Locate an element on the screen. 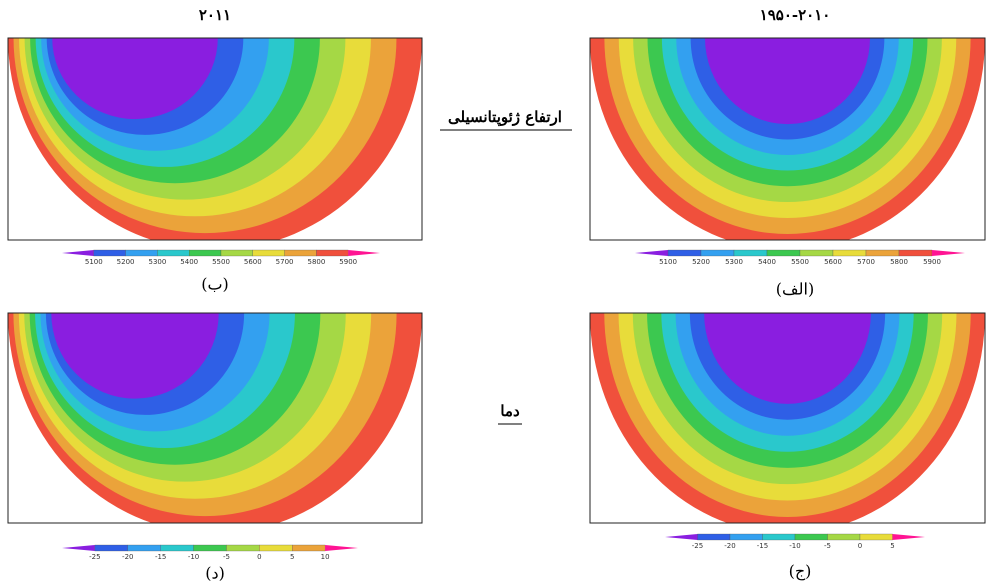 This screenshot has height=587, width=992. row-label: ارتفاع ژئوپتانسیلی is located at coordinates (505, 117).